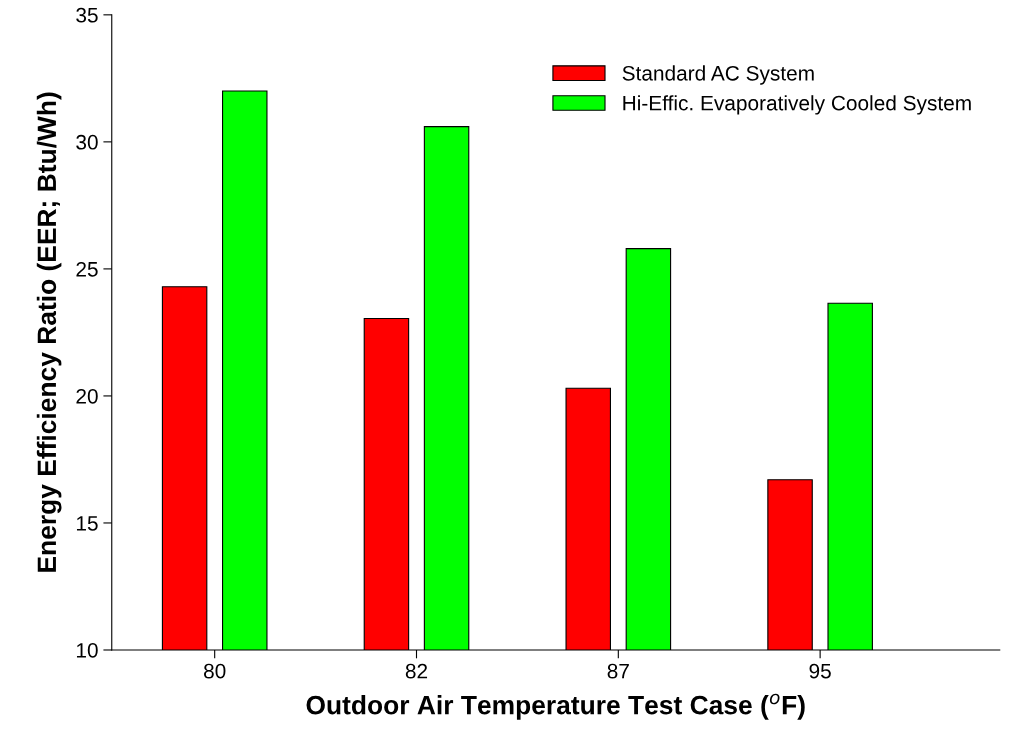 Image resolution: width=1016 pixels, height=742 pixels. I want to click on y-axis-title: Energy Efficiency Ratio (EER; Btu/Wh), so click(49, 332).